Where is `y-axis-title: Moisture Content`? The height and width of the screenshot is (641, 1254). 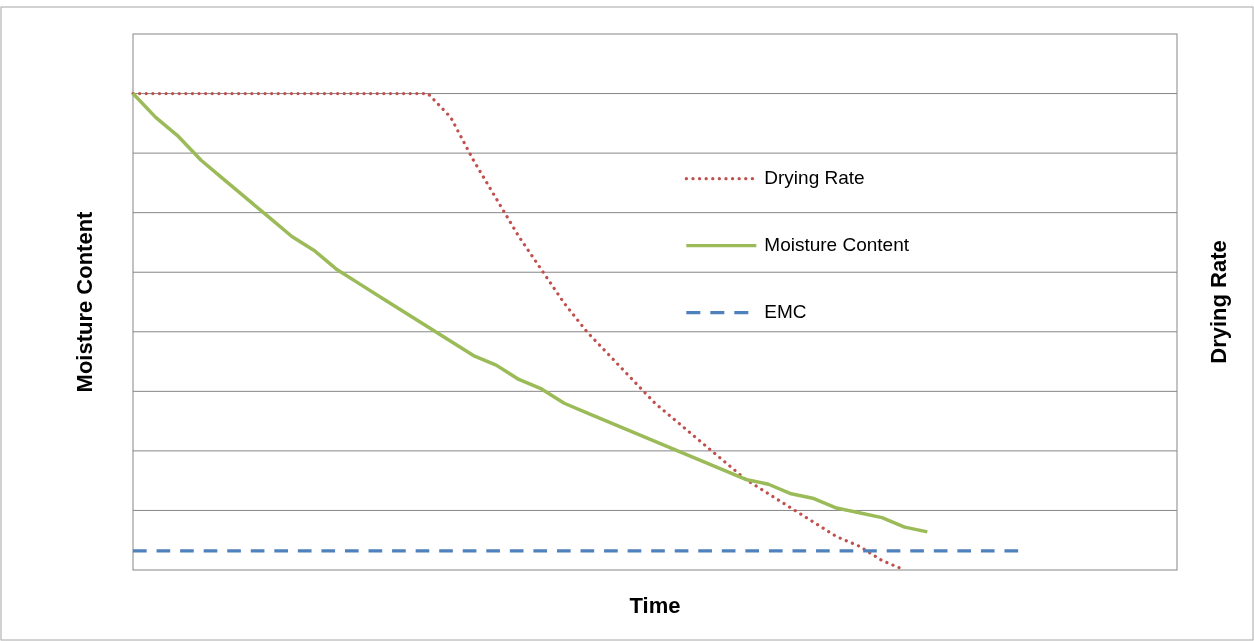
y-axis-title: Moisture Content is located at coordinates (84, 301).